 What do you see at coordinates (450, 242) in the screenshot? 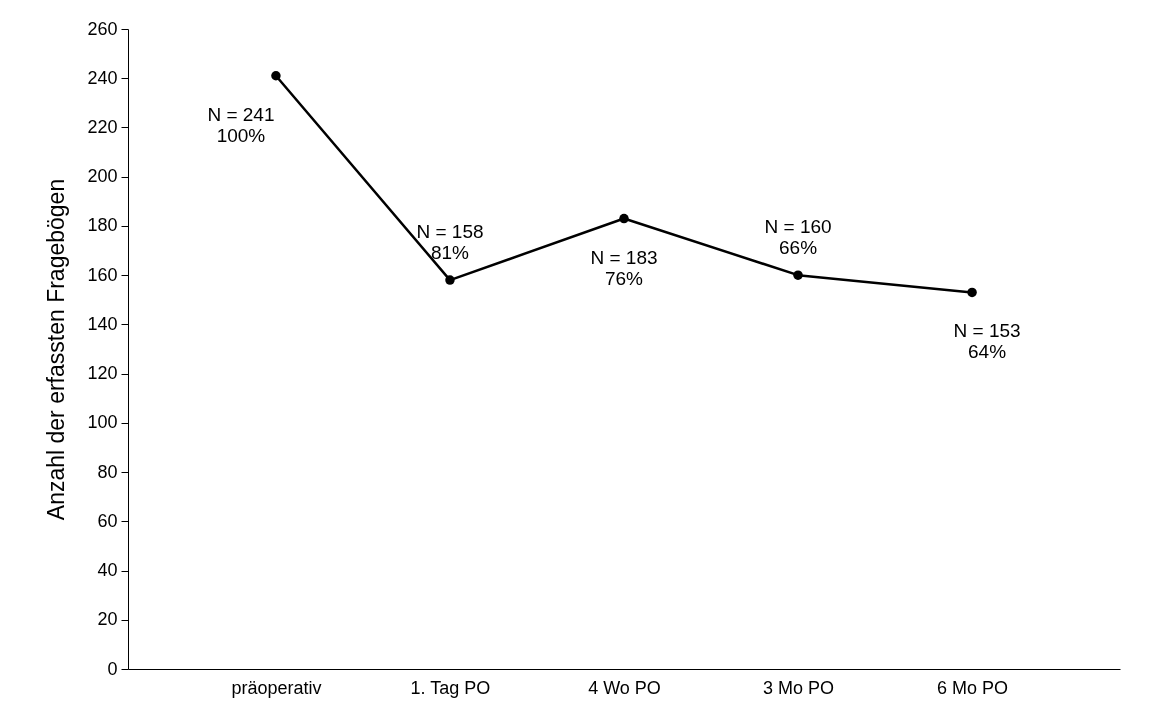
I see `annotation: N = 158 81%` at bounding box center [450, 242].